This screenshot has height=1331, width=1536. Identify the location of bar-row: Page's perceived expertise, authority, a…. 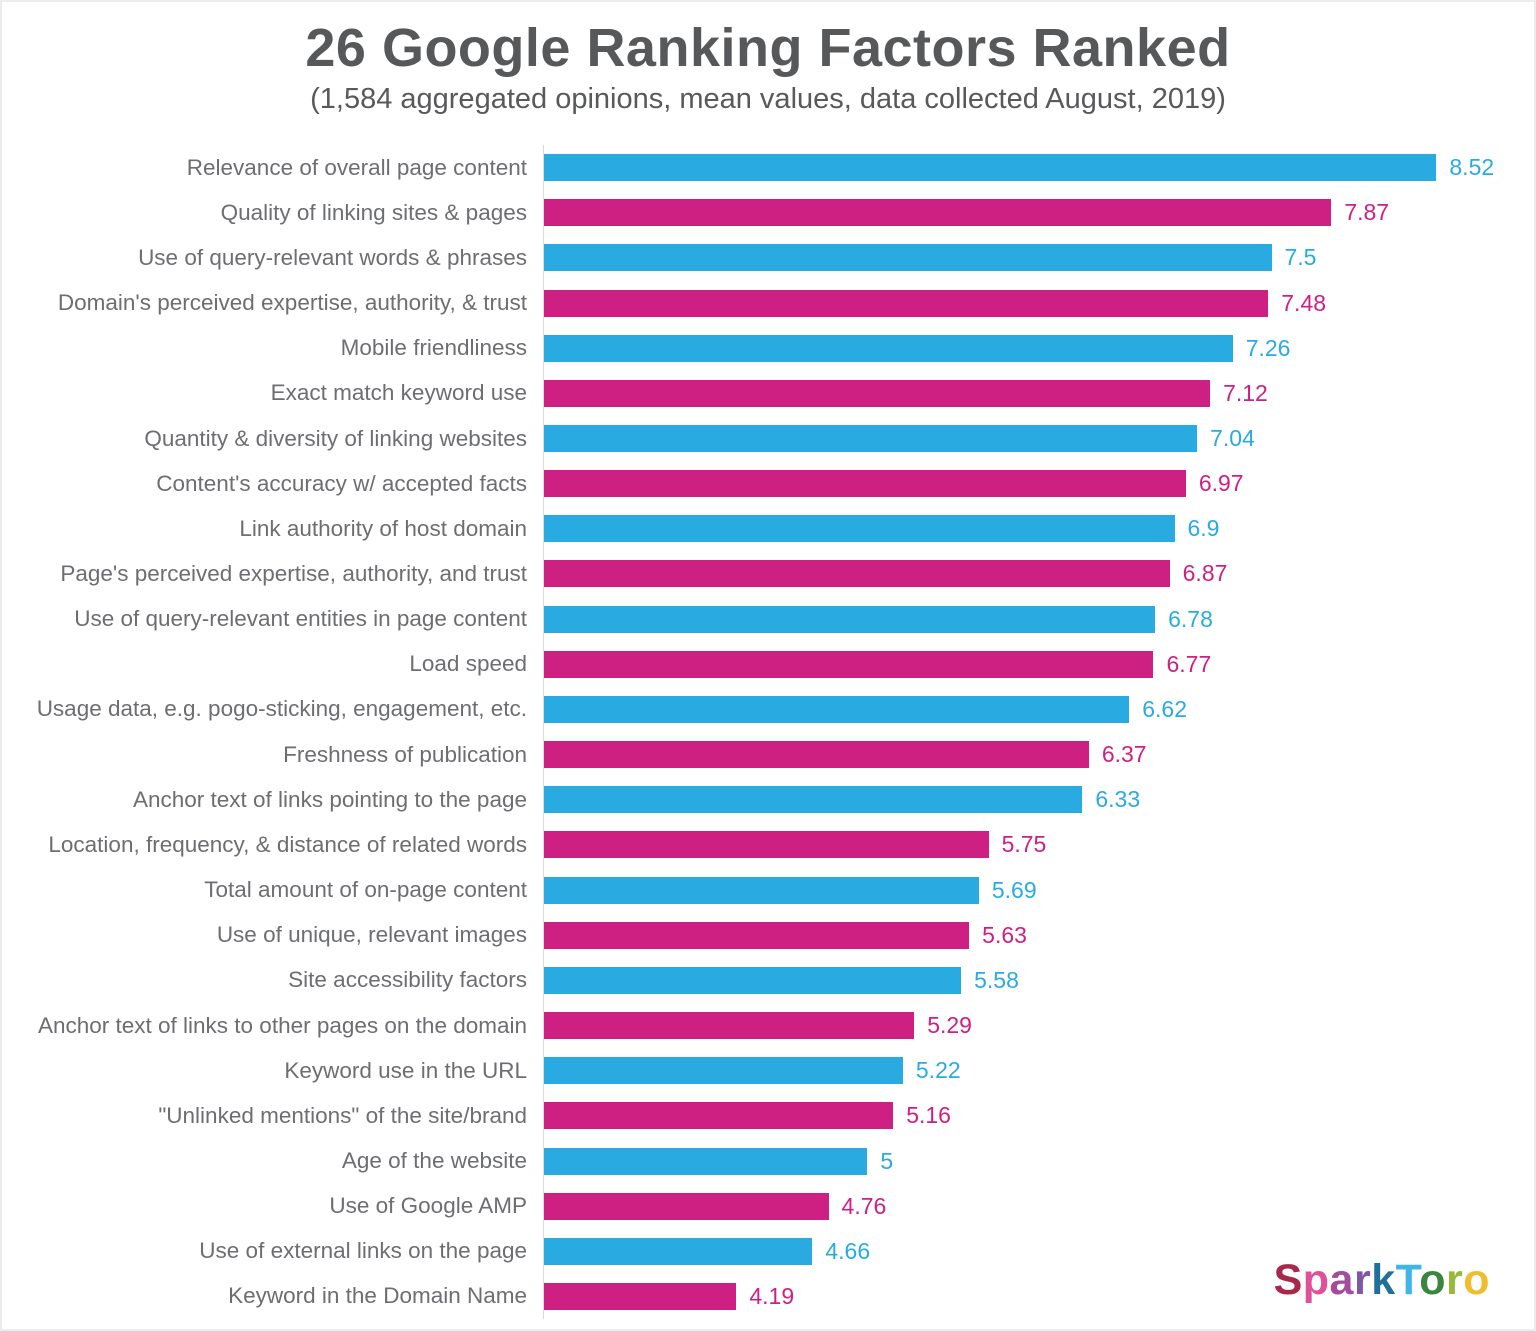
(768, 573).